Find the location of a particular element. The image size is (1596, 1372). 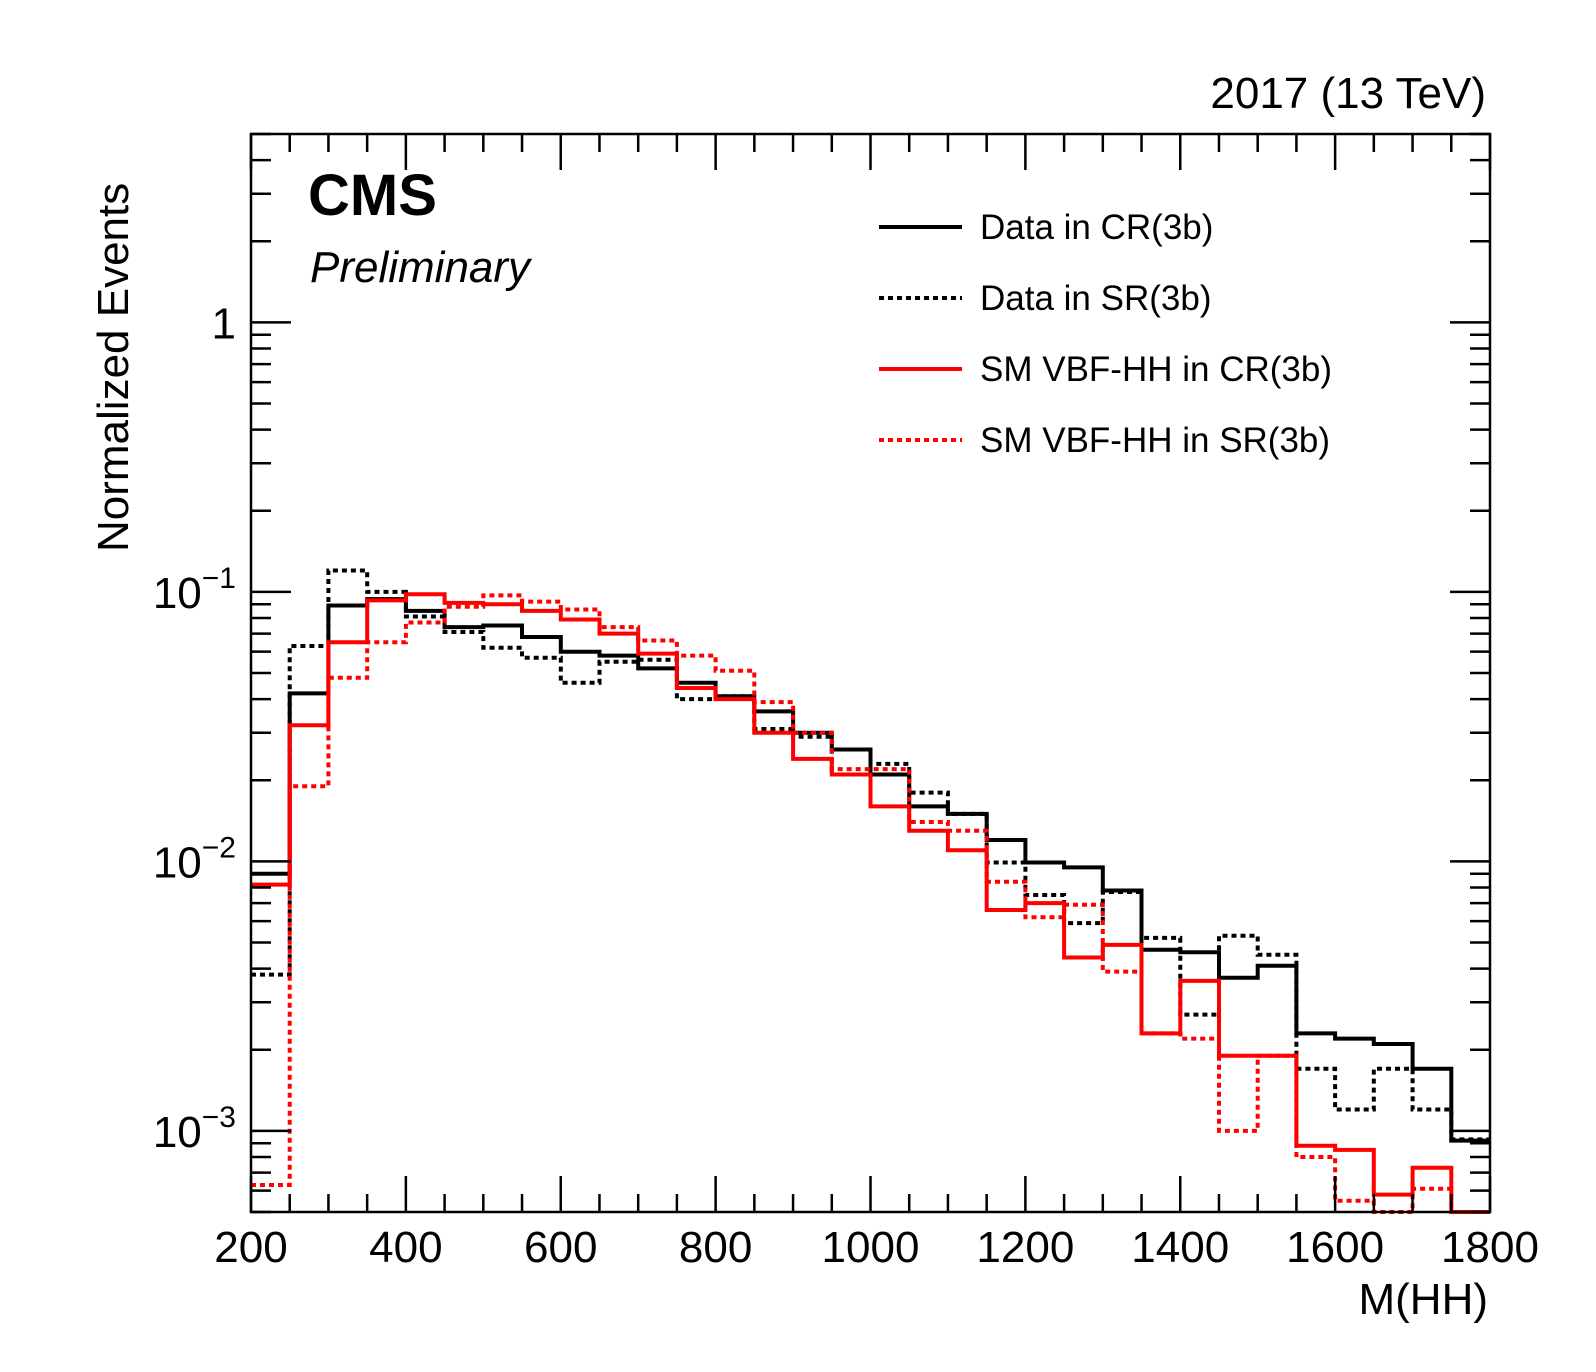

x-tick-label: 800 is located at coordinates (715, 1247).